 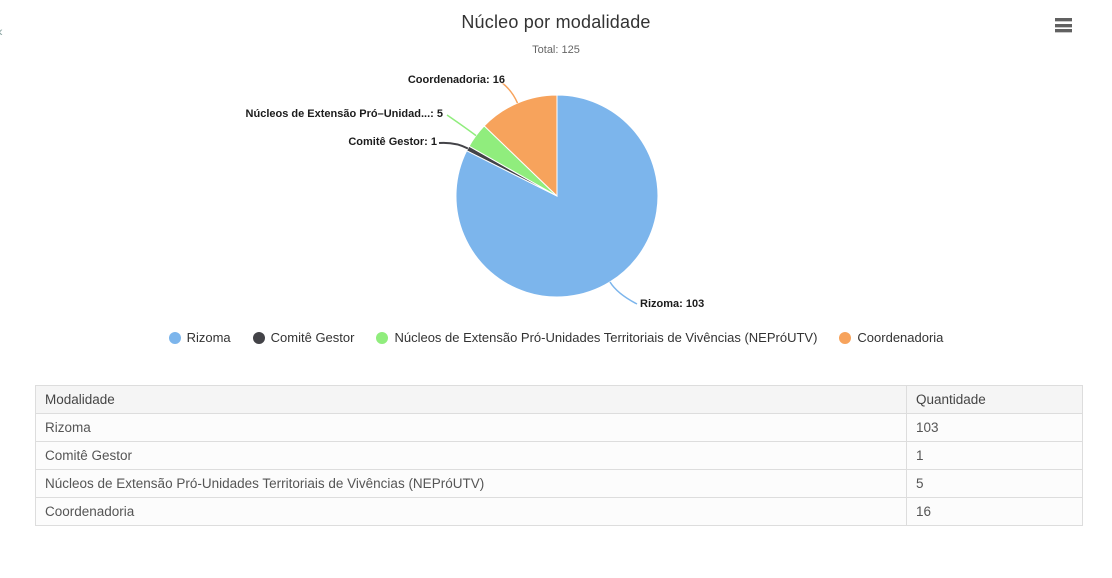 I want to click on legend-label: Comitê Gestor, so click(x=312, y=337).